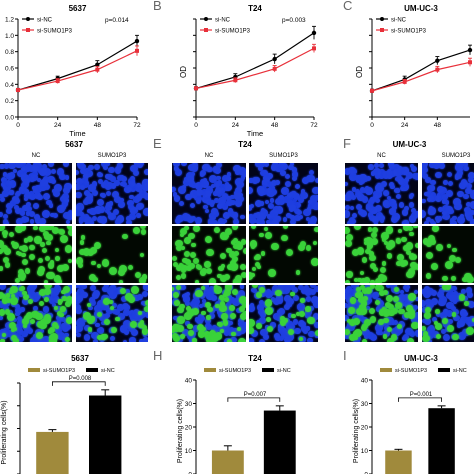 This screenshot has width=474, height=474. What do you see at coordinates (9, 20) in the screenshot?
I see `y-tick-label: 1.2` at bounding box center [9, 20].